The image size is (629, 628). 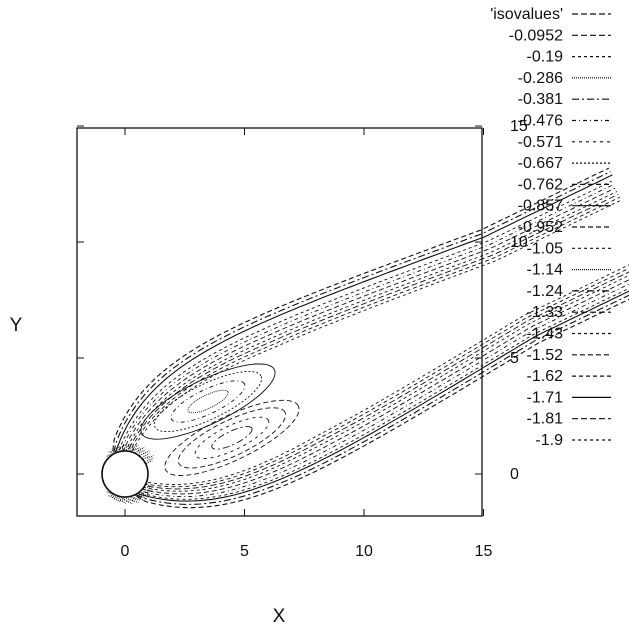 What do you see at coordinates (540, 163) in the screenshot?
I see `legend-label: -0.667` at bounding box center [540, 163].